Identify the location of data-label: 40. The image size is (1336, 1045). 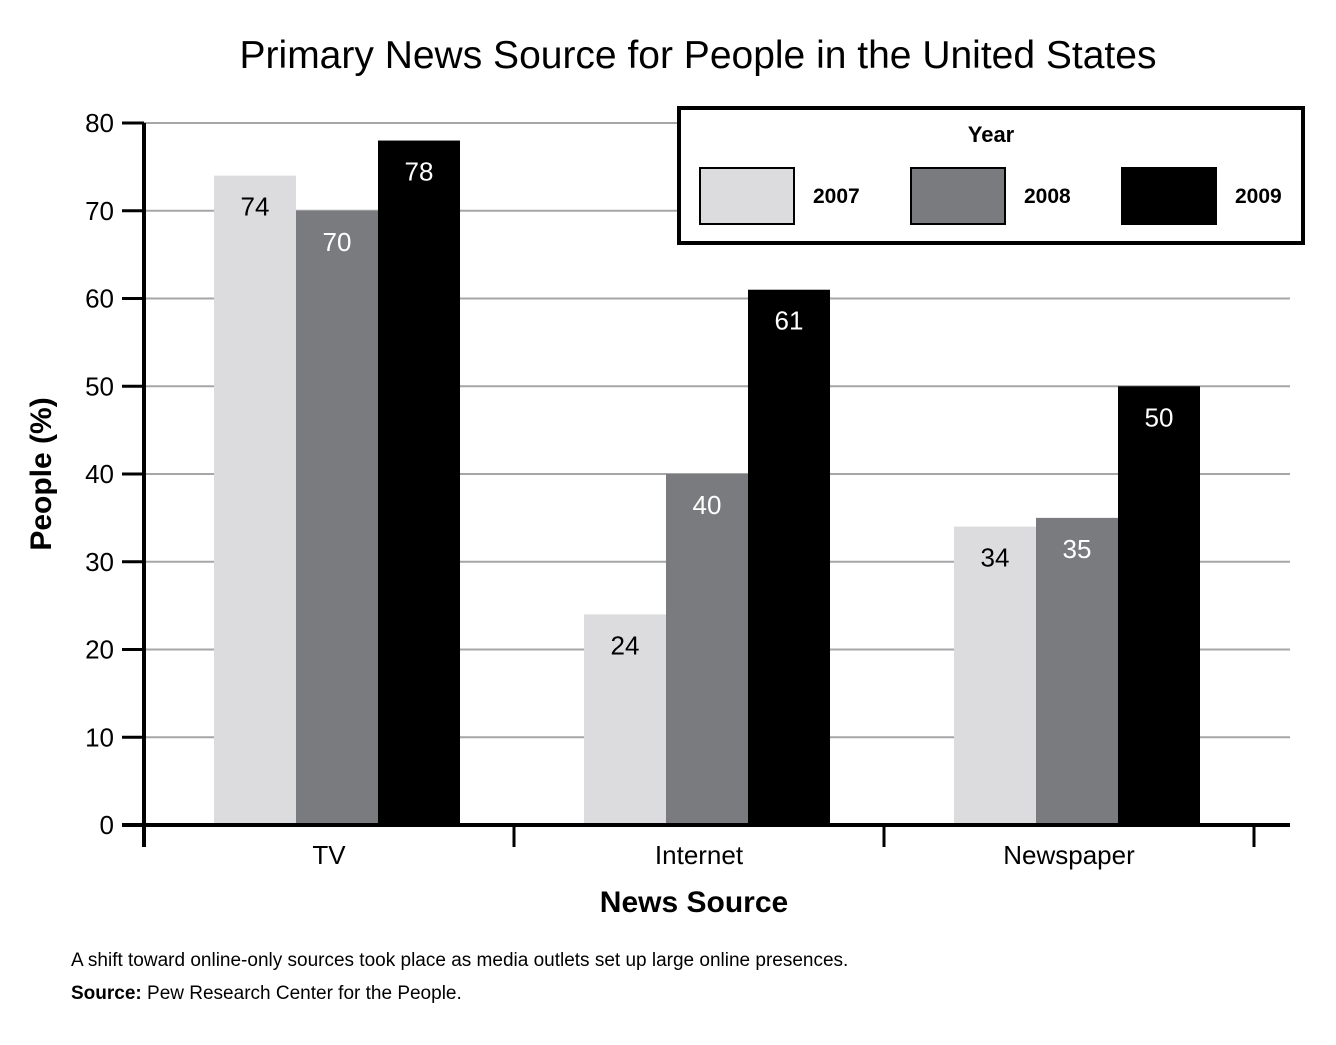
(707, 505).